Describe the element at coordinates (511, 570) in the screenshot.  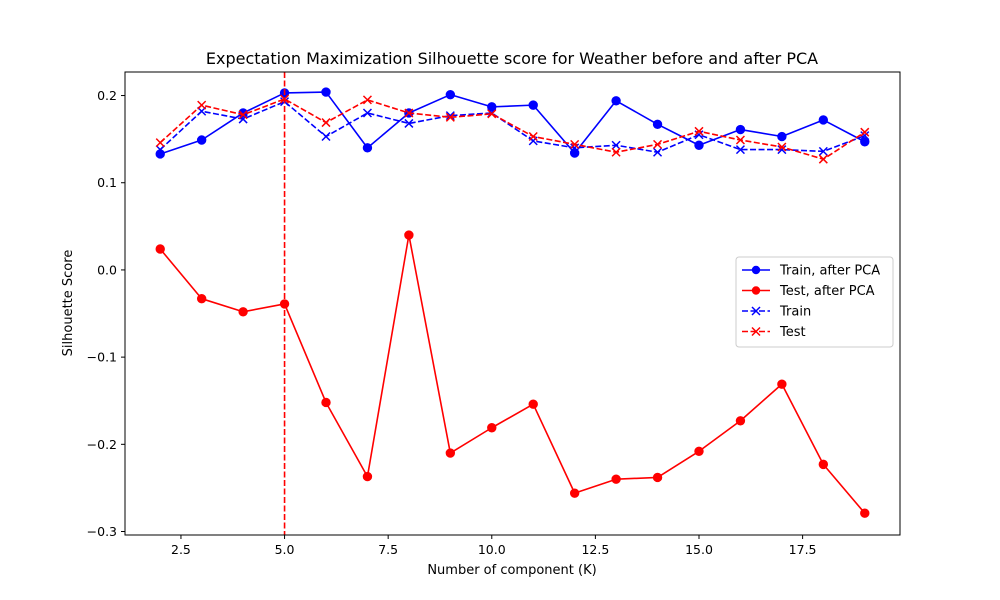
I see `x-axis-label: Number of component (K)` at that location.